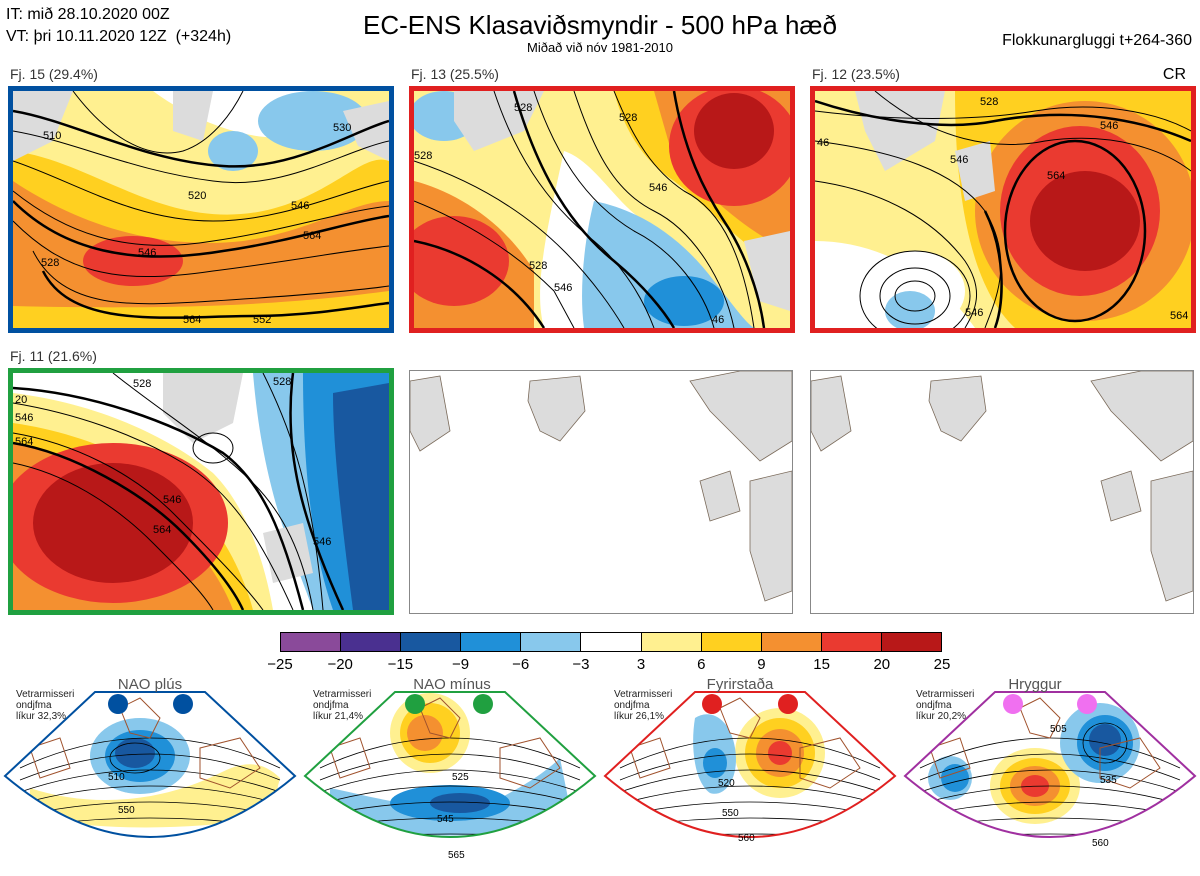  What do you see at coordinates (342, 705) in the screenshot?
I see `regime-info-2: Vetrarmisseri ondjfma líkur 21,4%` at bounding box center [342, 705].